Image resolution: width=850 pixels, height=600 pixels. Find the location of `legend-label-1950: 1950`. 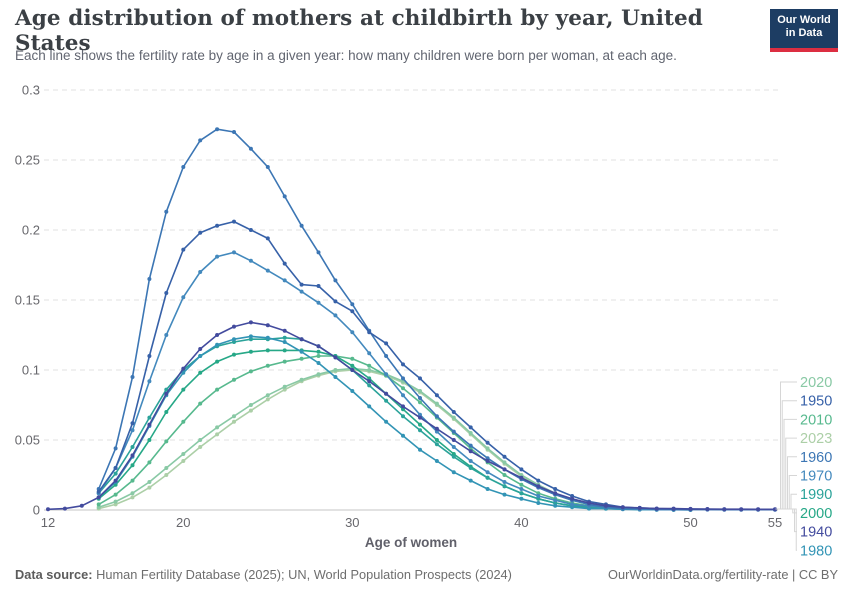

legend-label-1950: 1950 is located at coordinates (816, 402).